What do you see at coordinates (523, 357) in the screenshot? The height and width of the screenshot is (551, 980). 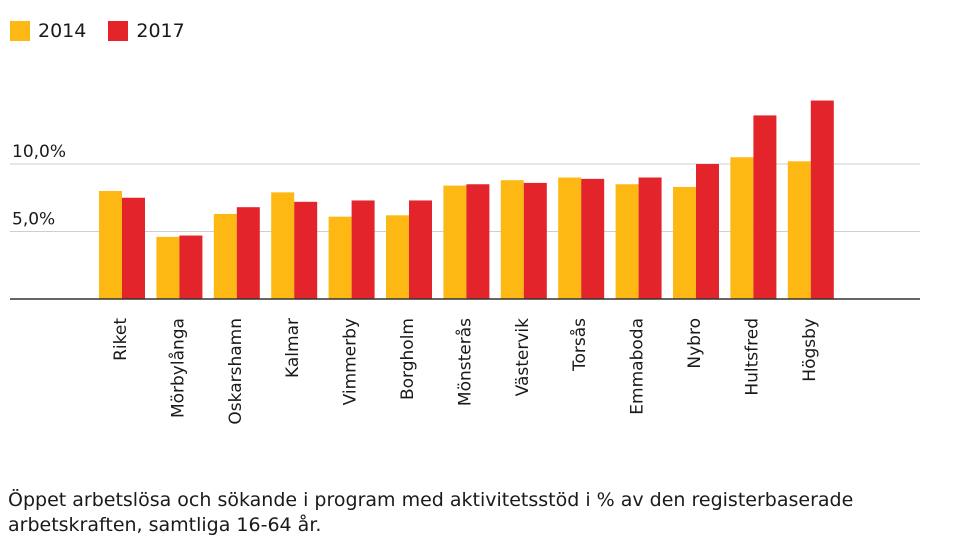 I see `x-tick-label: Västervik` at bounding box center [523, 357].